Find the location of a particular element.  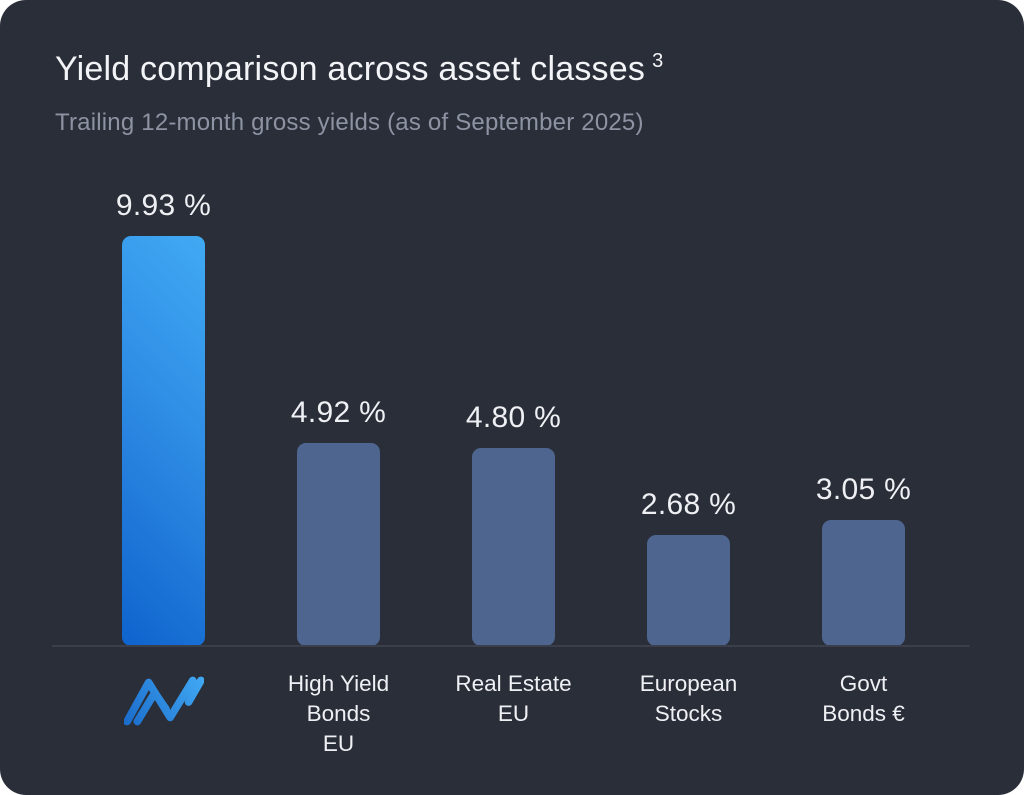

category-label: European Stocks is located at coordinates (688, 698).